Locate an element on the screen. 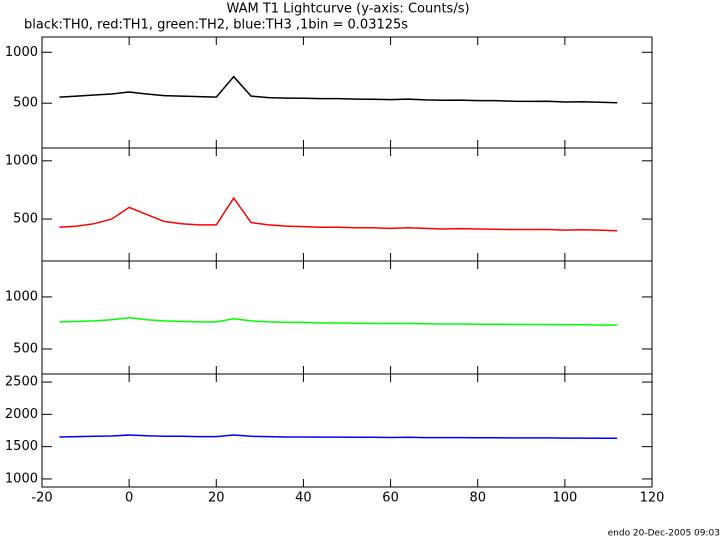 This screenshot has width=724, height=539. y-tick-label: 2500 is located at coordinates (21, 382).